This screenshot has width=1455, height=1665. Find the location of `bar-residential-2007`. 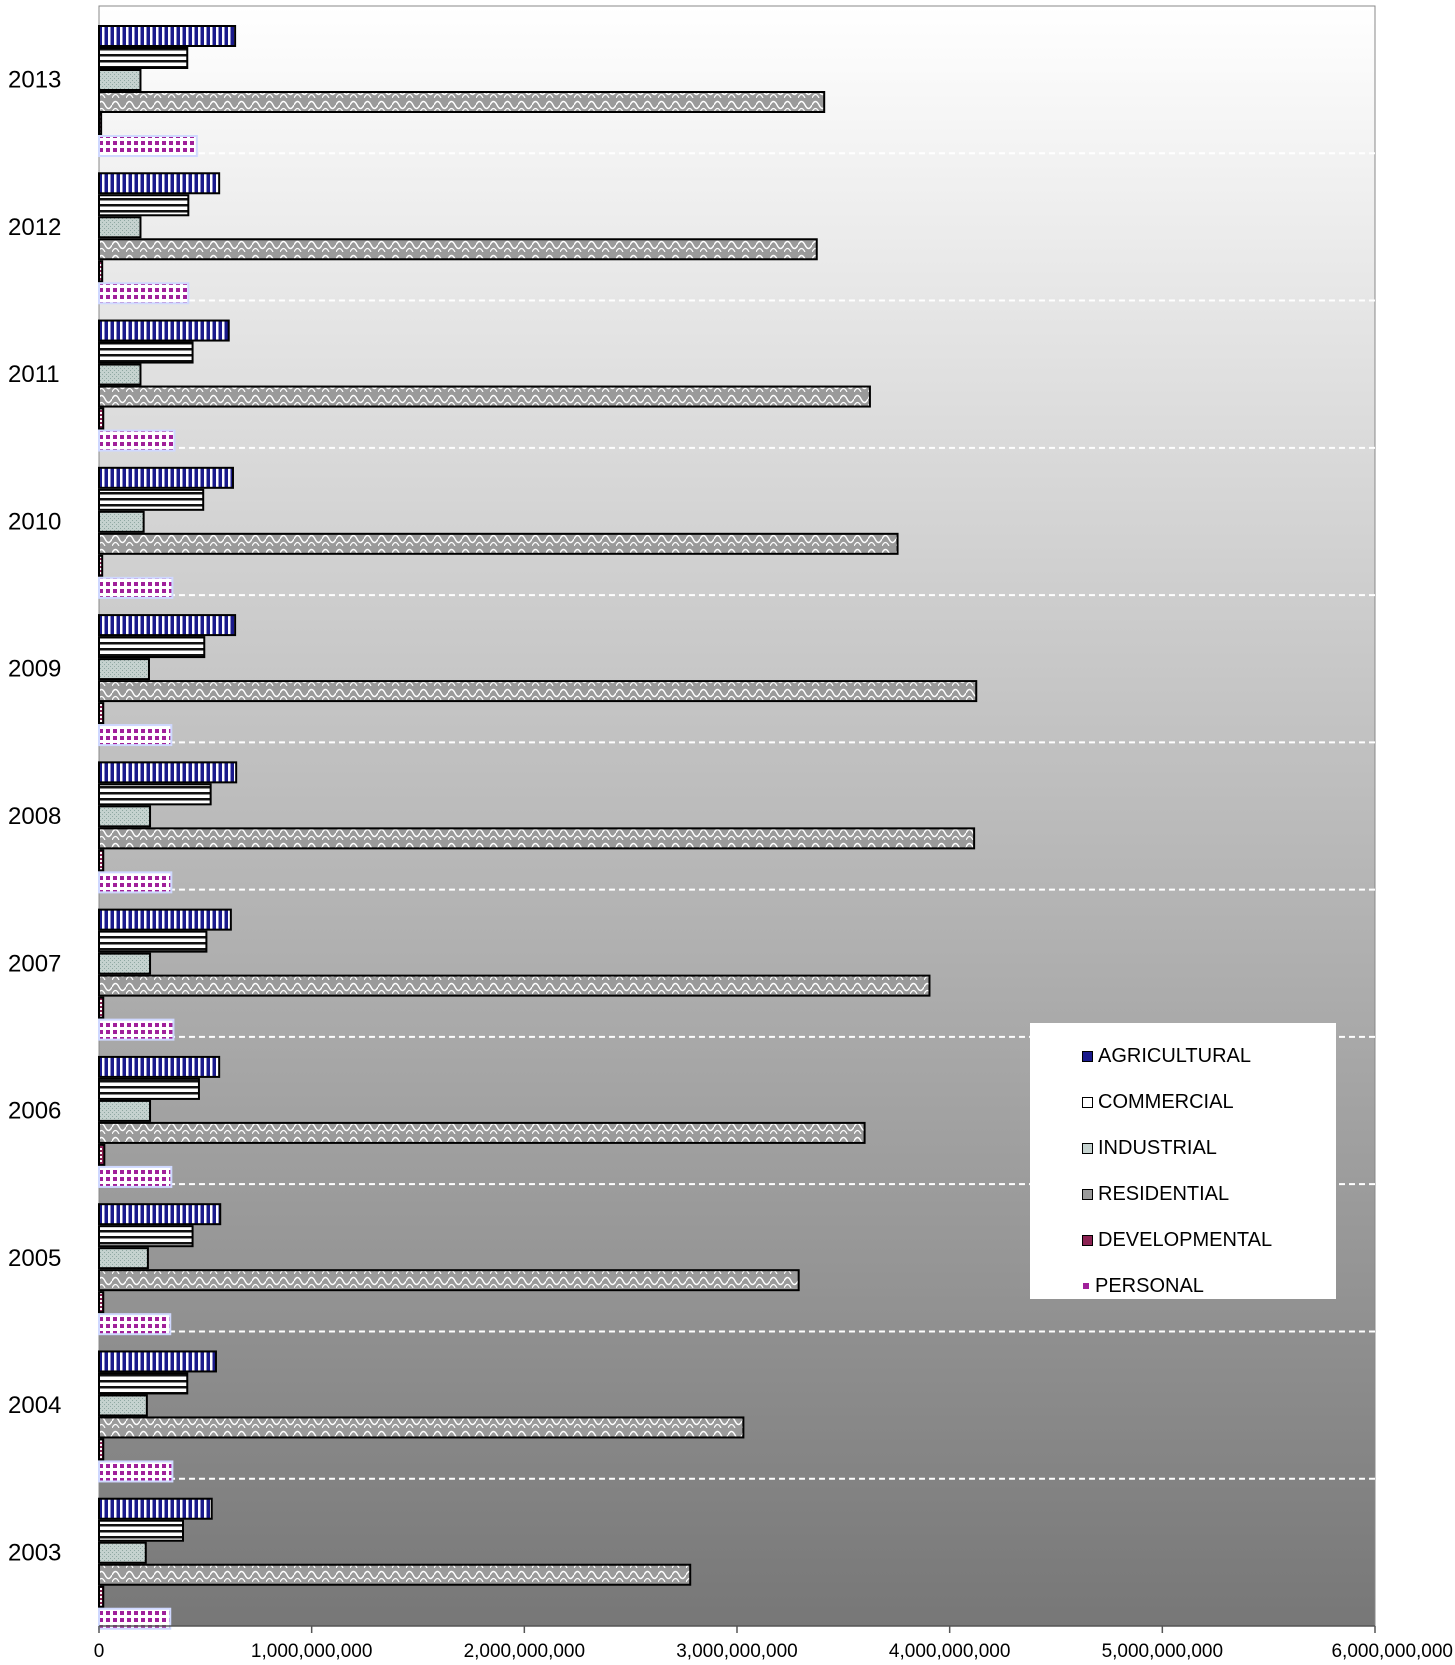

bar-residential-2007 is located at coordinates (514, 985).